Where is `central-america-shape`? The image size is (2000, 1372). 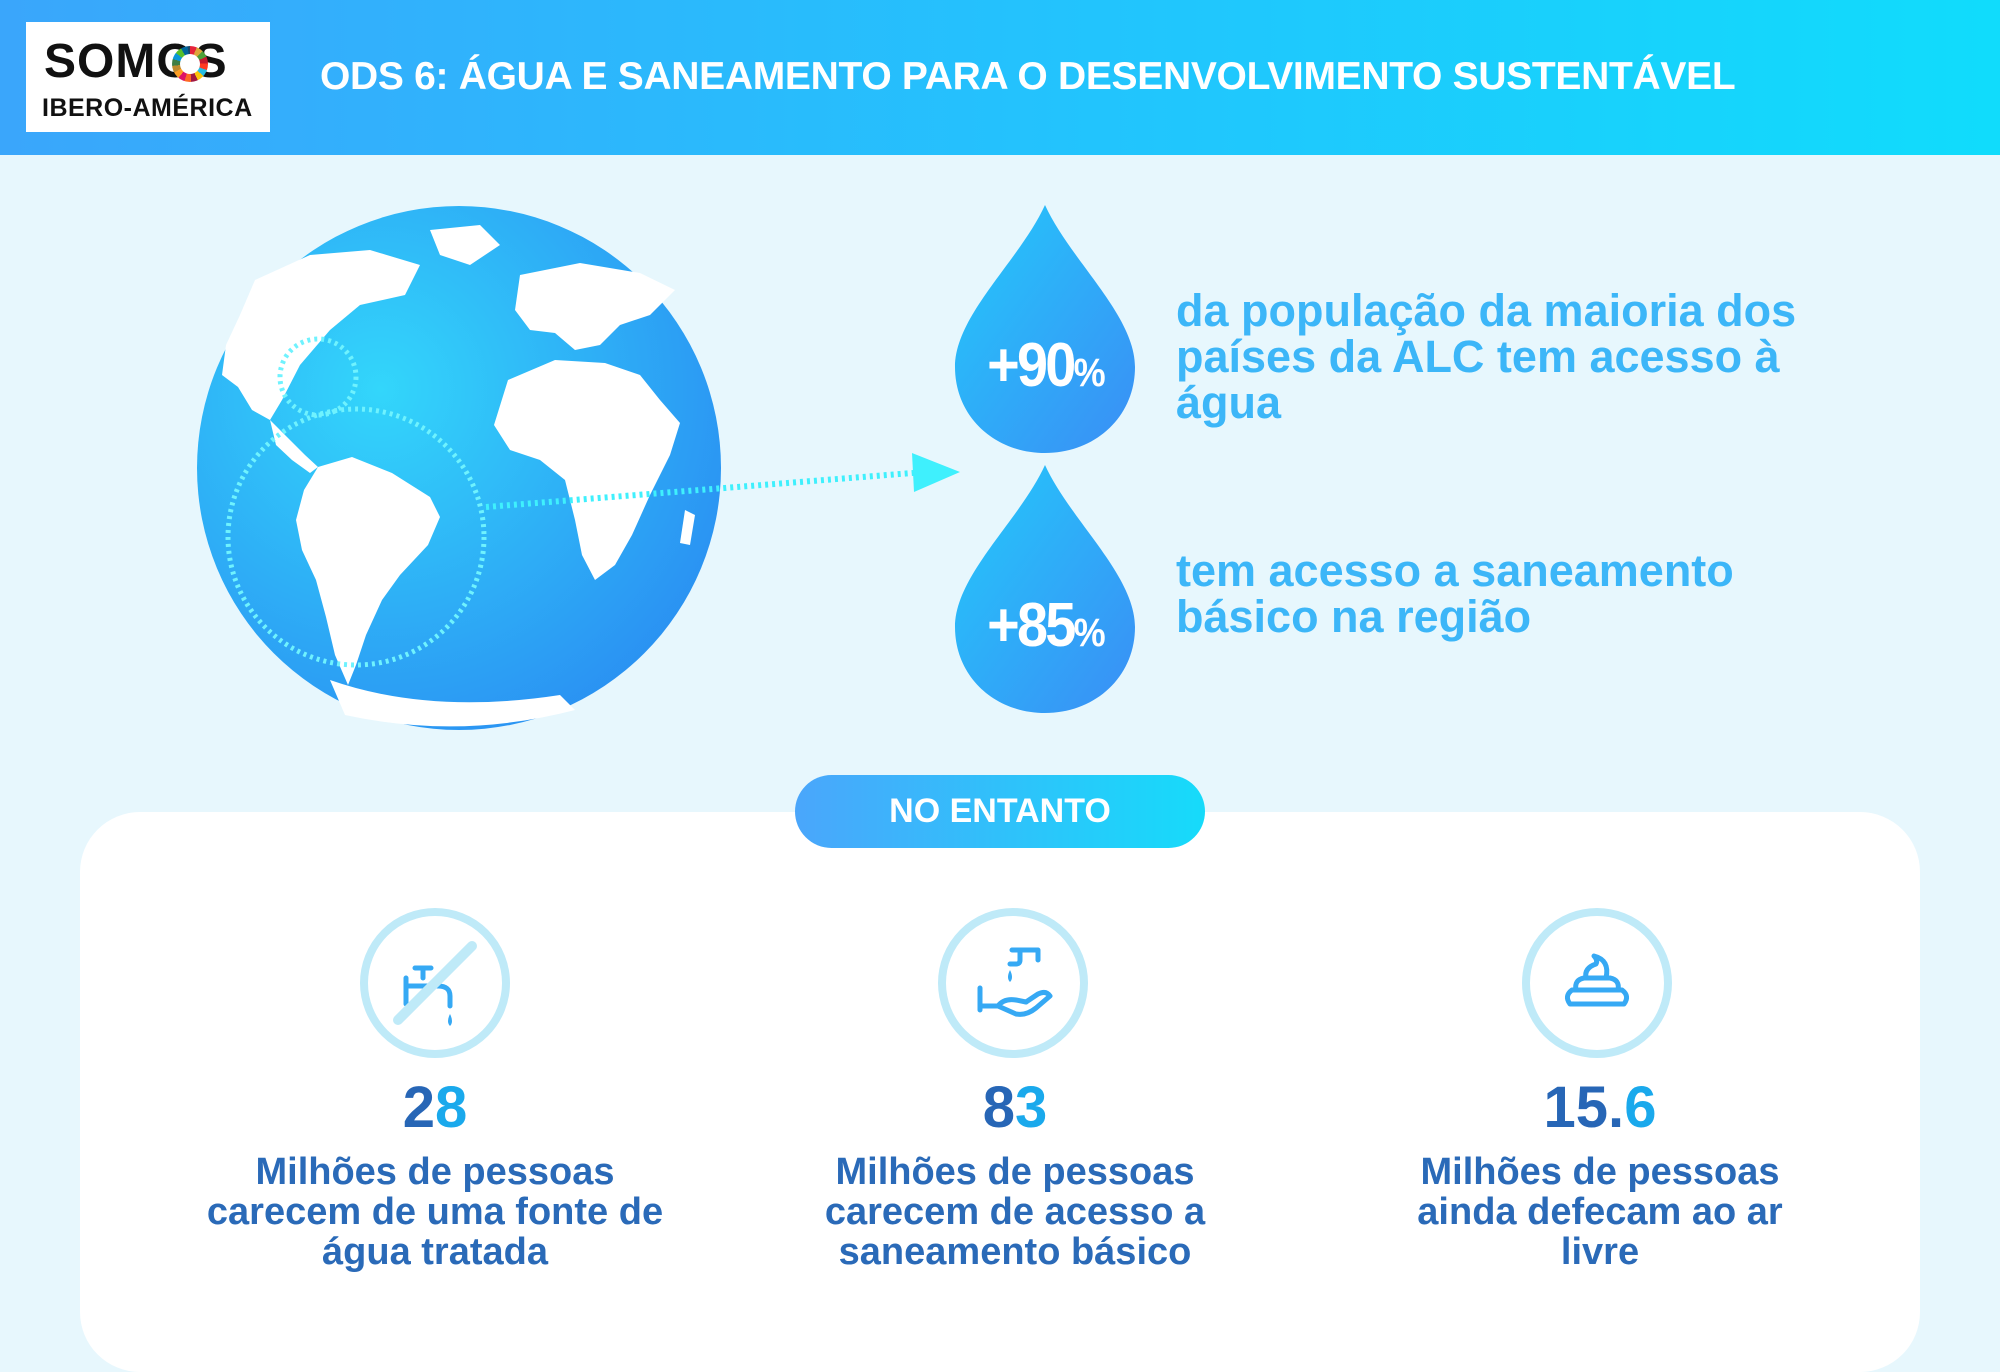 central-america-shape is located at coordinates (294, 446).